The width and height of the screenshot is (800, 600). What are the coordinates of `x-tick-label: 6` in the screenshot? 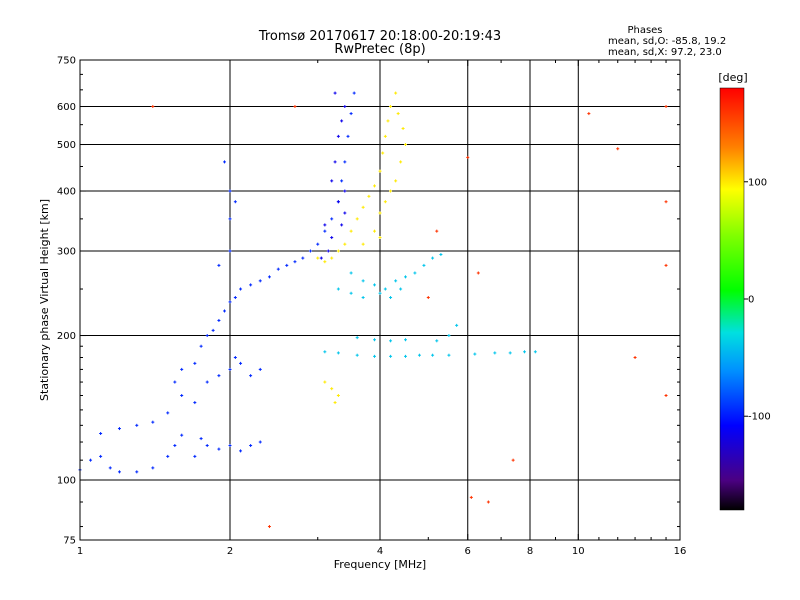 It's located at (468, 551).